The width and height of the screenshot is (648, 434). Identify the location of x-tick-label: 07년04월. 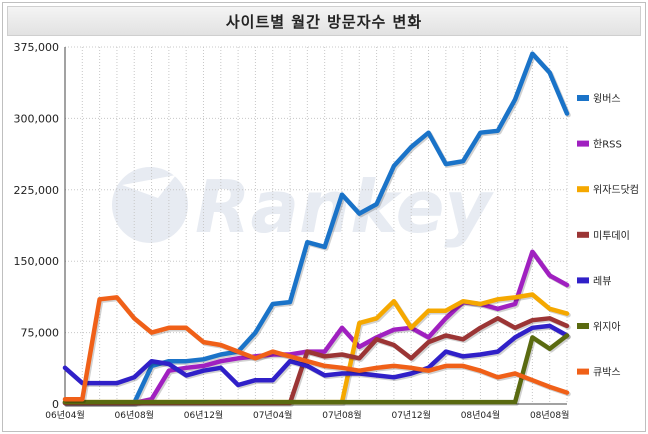
(272, 415).